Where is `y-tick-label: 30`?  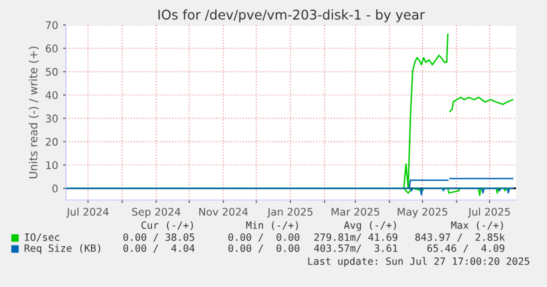
y-tick-label: 30 is located at coordinates (52, 118).